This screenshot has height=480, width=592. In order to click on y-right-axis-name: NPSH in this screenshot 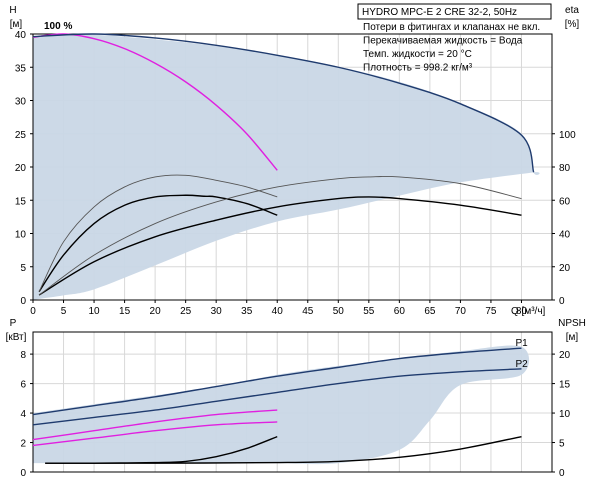, I will do `click(572, 323)`.